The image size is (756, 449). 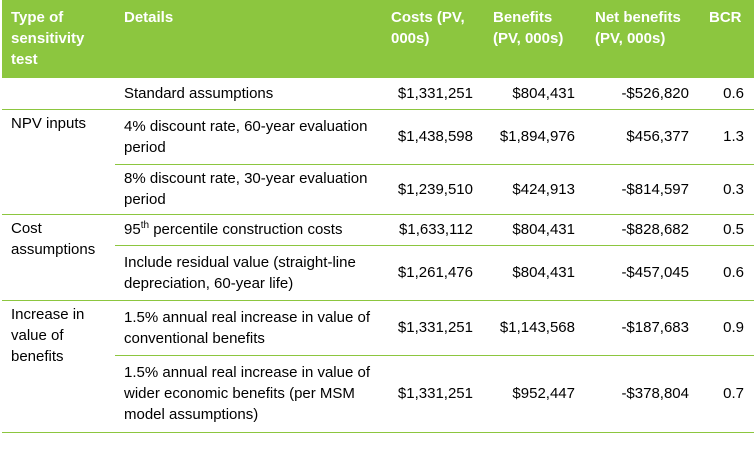 What do you see at coordinates (432, 230) in the screenshot?
I see `costs-cell: $1,633,112` at bounding box center [432, 230].